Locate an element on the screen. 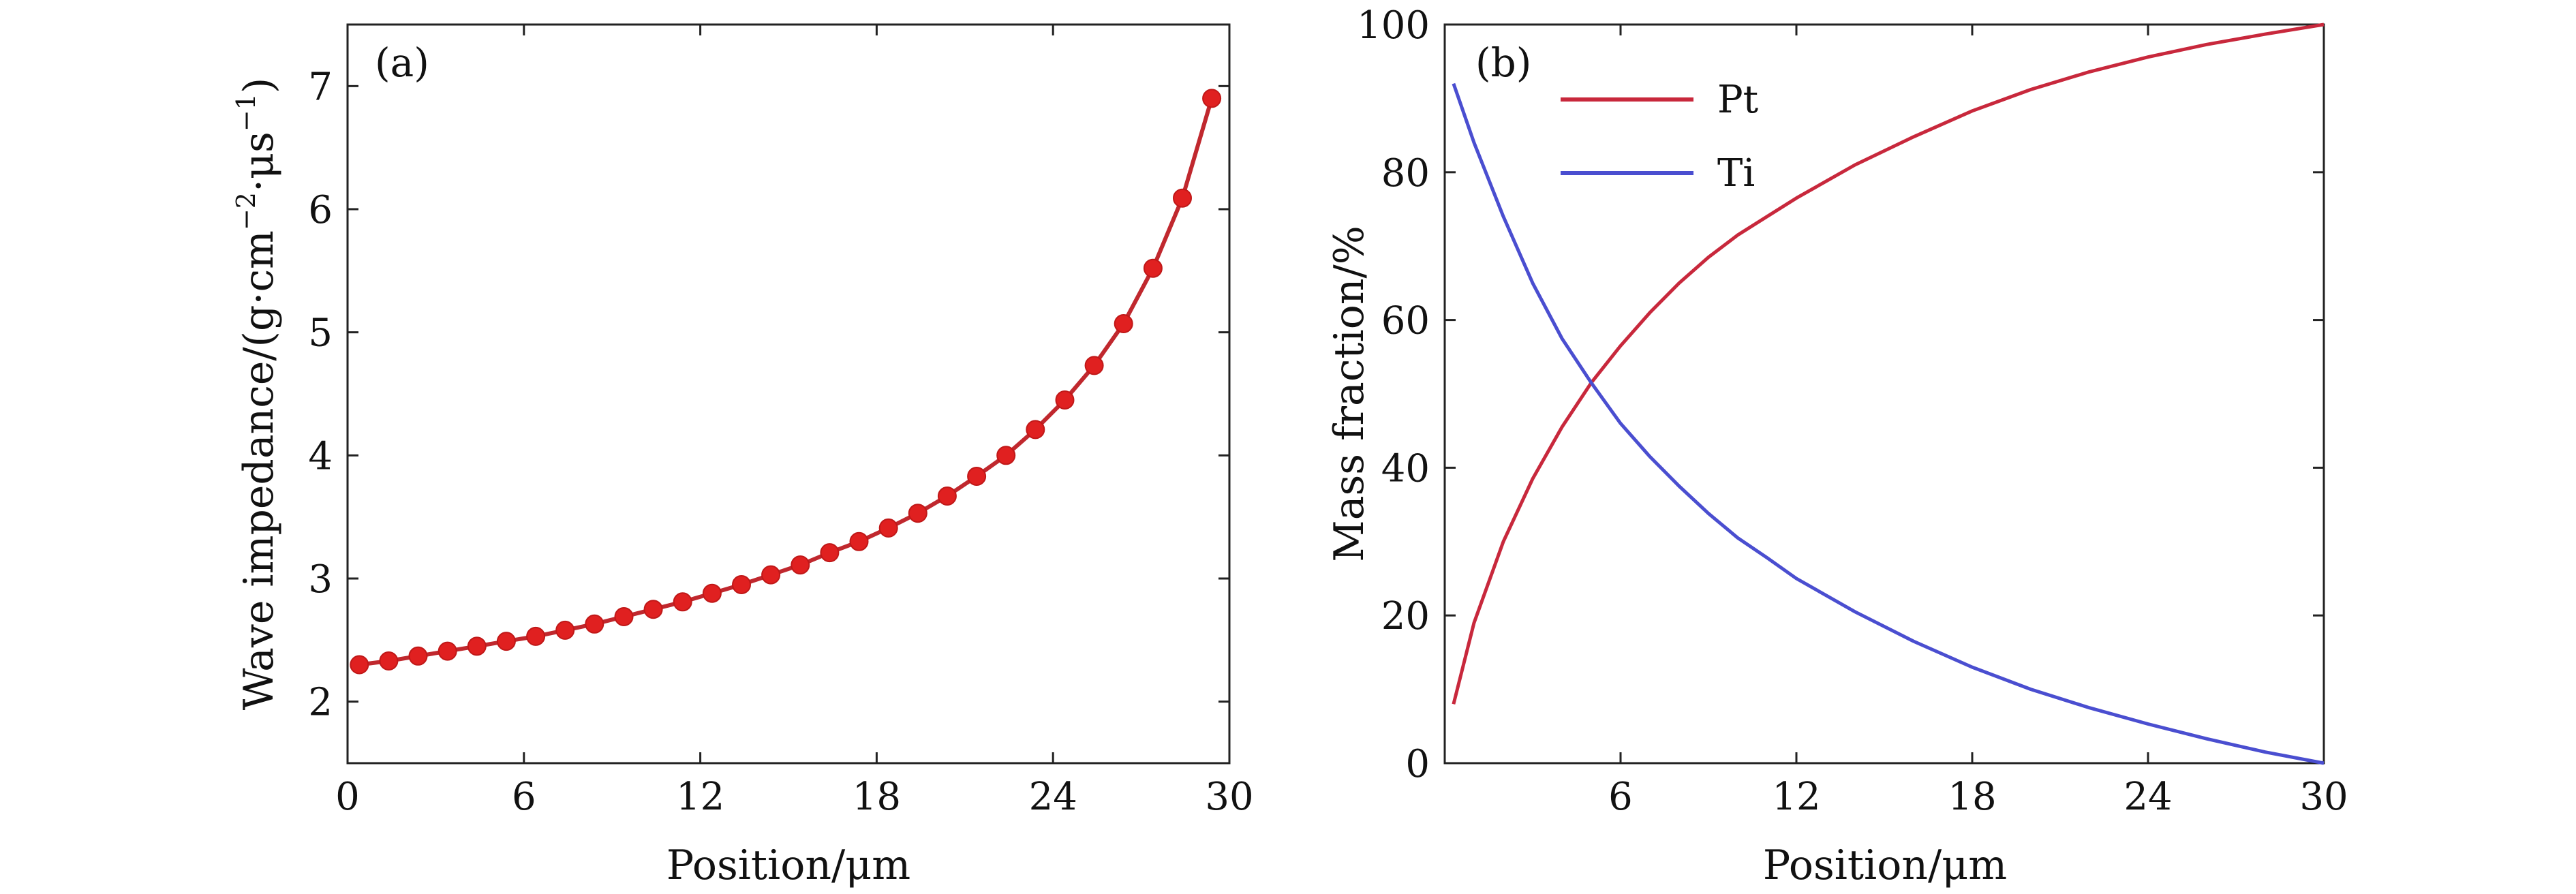  x-tick-label: 0 is located at coordinates (348, 797).